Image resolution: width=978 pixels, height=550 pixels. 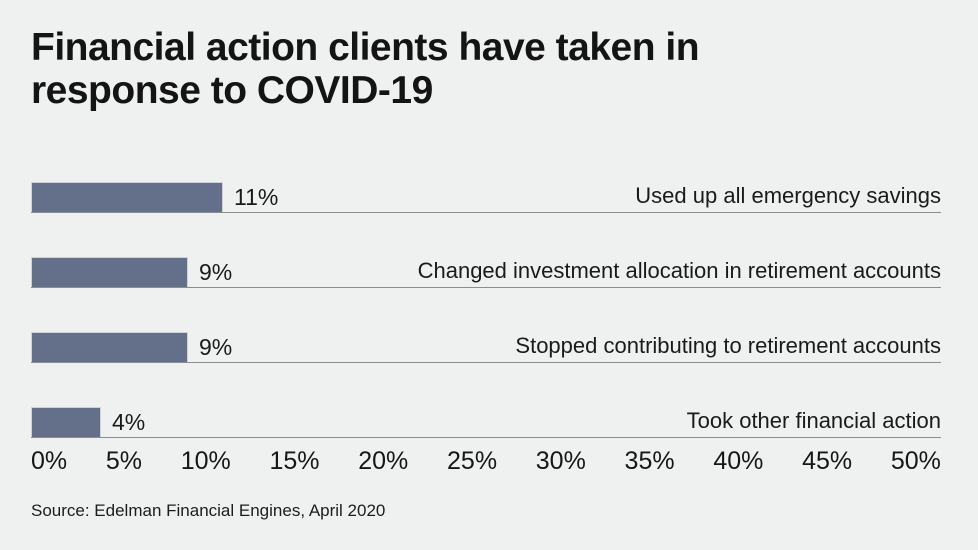 What do you see at coordinates (649, 461) in the screenshot?
I see `x-axis-tick: 35%` at bounding box center [649, 461].